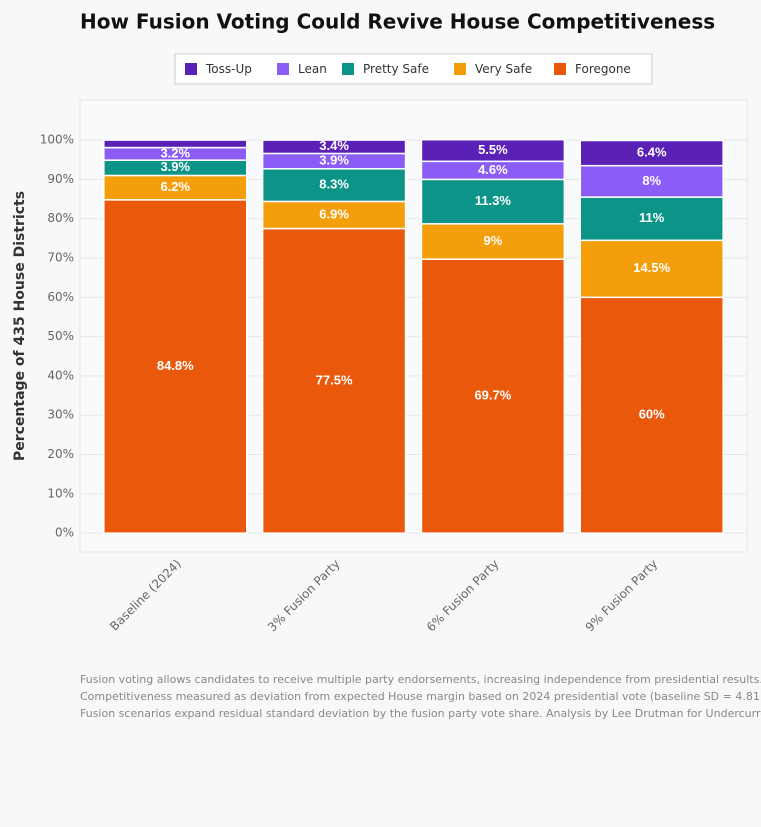 The height and width of the screenshot is (827, 761). I want to click on data-label: 3.4%, so click(334, 145).